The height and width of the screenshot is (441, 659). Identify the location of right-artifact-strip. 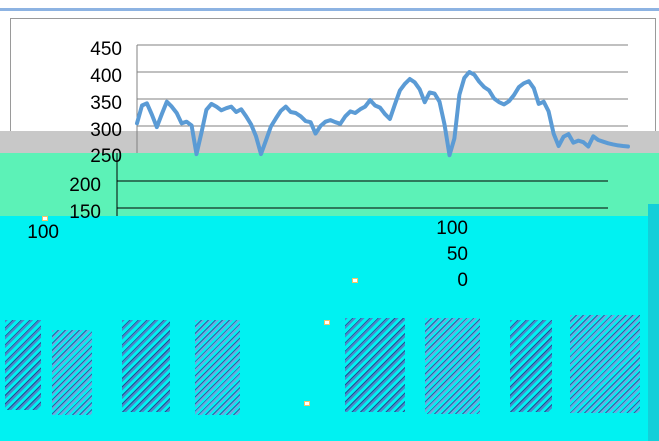
(653, 322).